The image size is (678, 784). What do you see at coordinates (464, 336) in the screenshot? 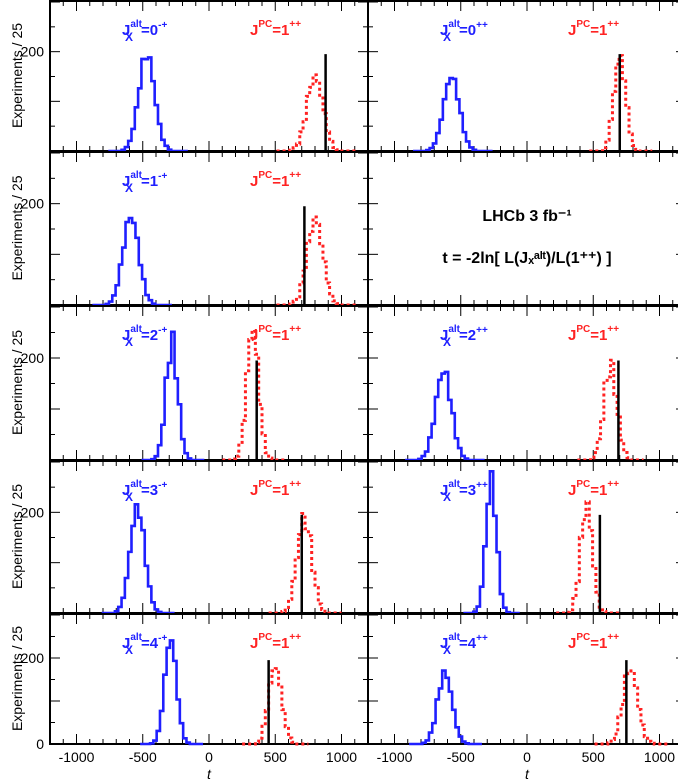
I see `alt-hypothesis-label: Jalt X =2++` at bounding box center [464, 336].